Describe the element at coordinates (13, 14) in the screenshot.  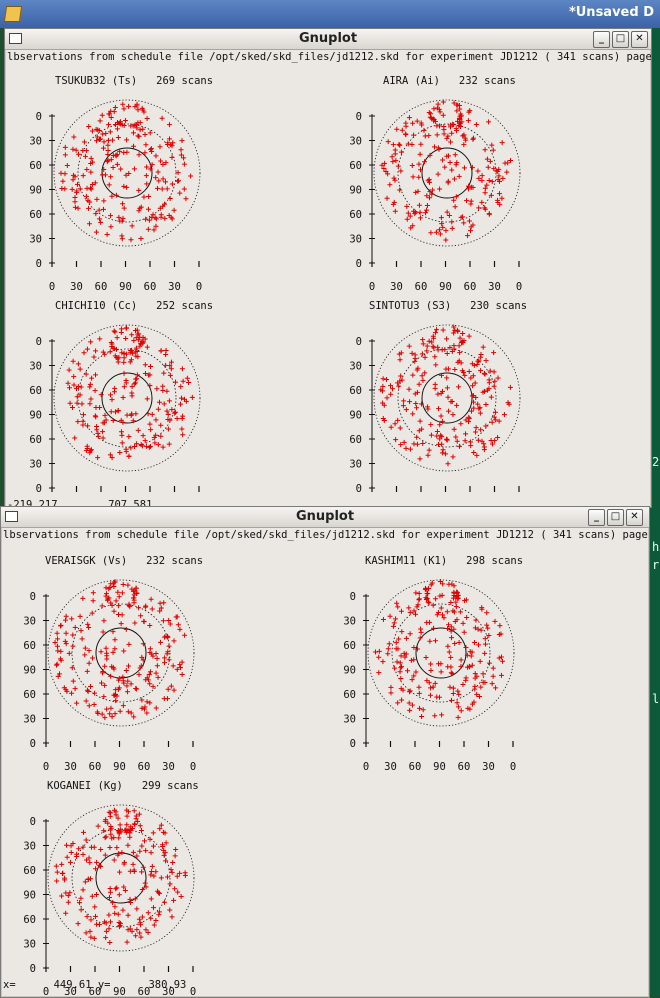
I see `editor-app-icon` at that location.